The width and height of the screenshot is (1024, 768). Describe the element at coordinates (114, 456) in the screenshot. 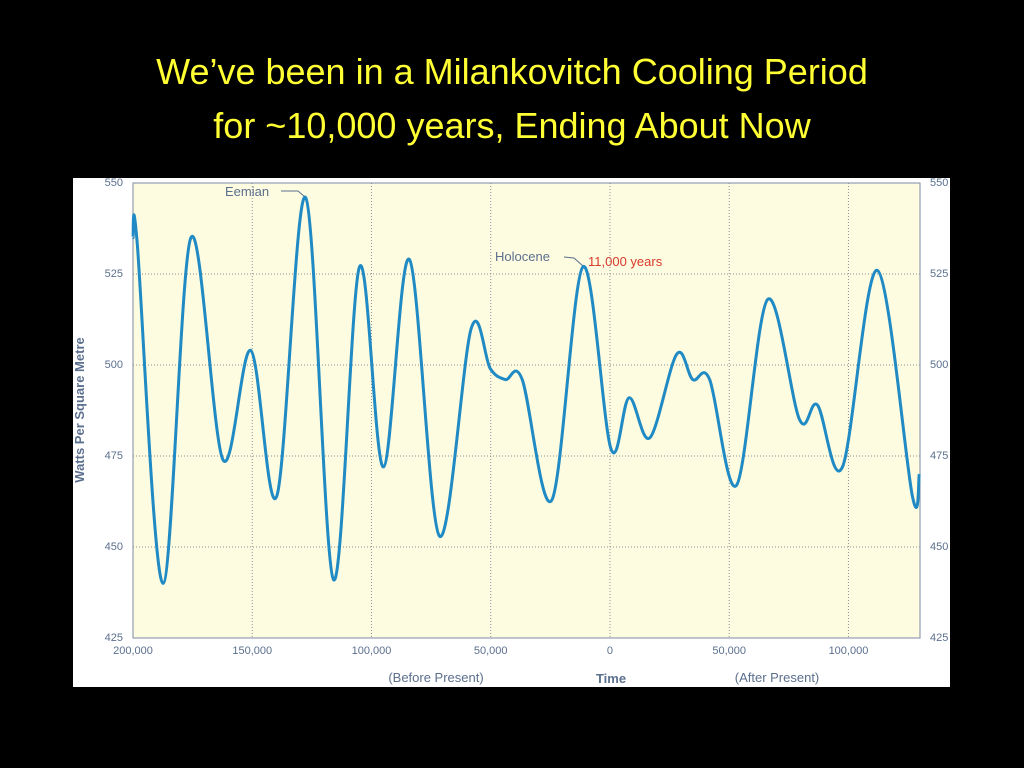

I see `y-tick-label: 475` at that location.